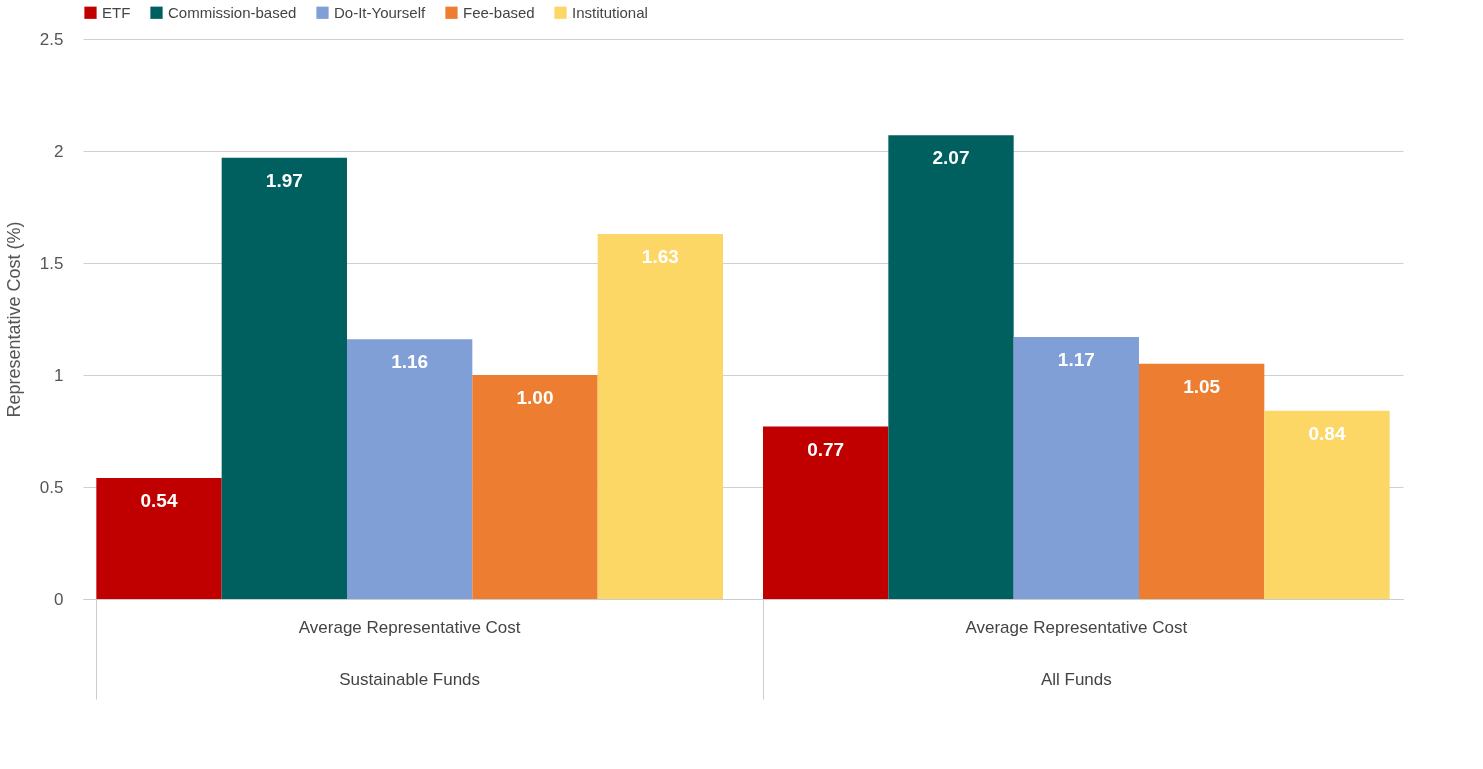 The width and height of the screenshot is (1483, 769). Describe the element at coordinates (59, 151) in the screenshot. I see `y-tick-label: 2` at that location.